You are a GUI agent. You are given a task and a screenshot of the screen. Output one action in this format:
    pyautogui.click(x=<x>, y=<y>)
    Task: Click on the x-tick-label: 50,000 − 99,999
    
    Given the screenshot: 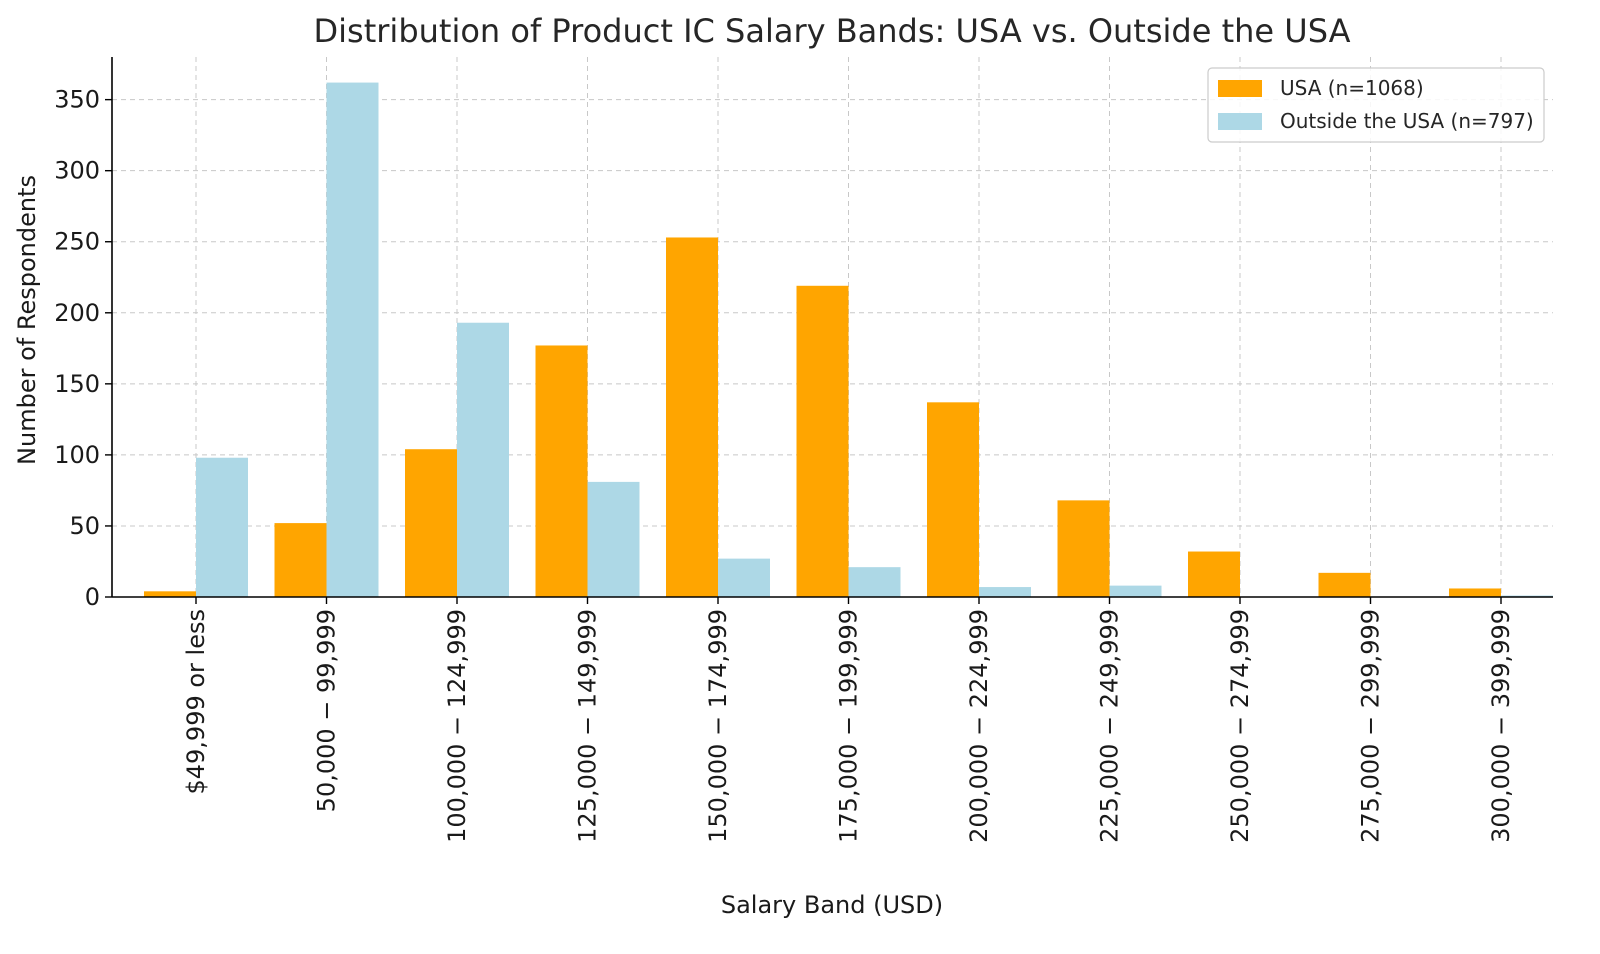 What is the action you would take?
    pyautogui.click(x=327, y=710)
    